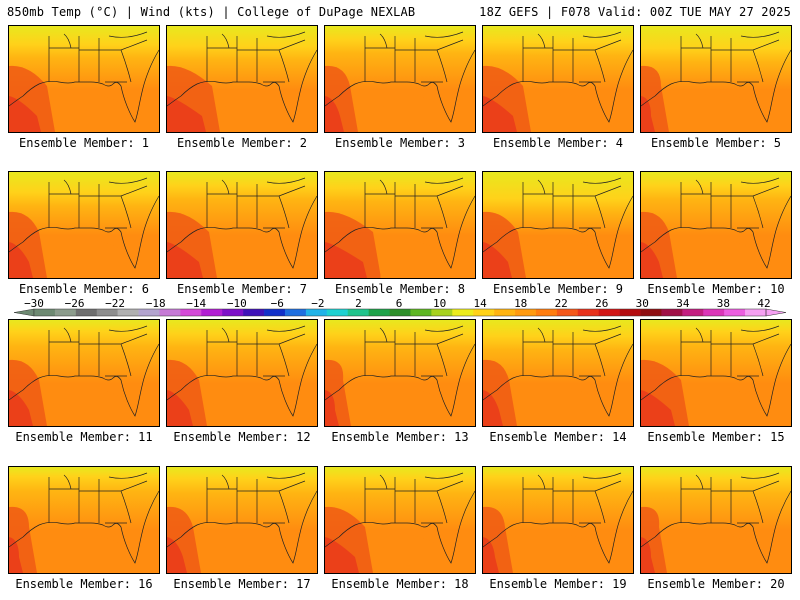  What do you see at coordinates (520, 303) in the screenshot?
I see `colorbar-tick-label: 18` at bounding box center [520, 303].